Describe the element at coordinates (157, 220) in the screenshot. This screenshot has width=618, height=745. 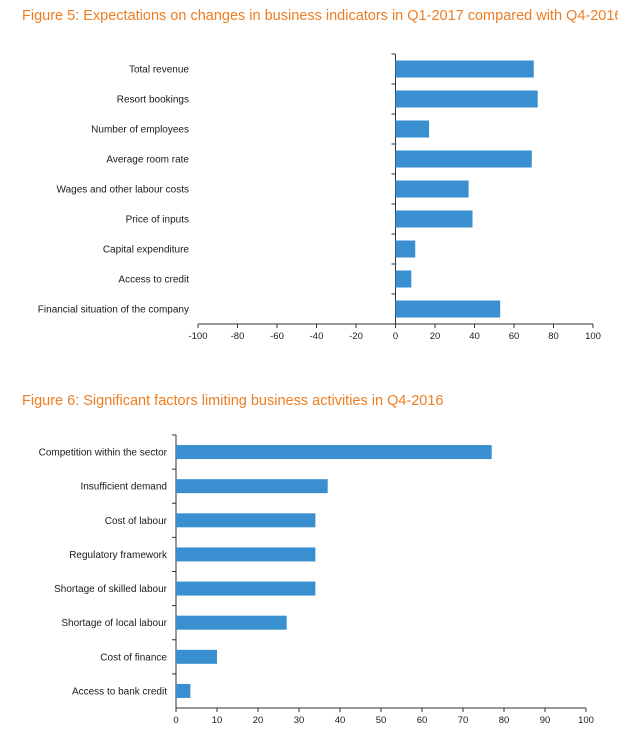
I see `fig5-category-label: Price of inputs` at that location.